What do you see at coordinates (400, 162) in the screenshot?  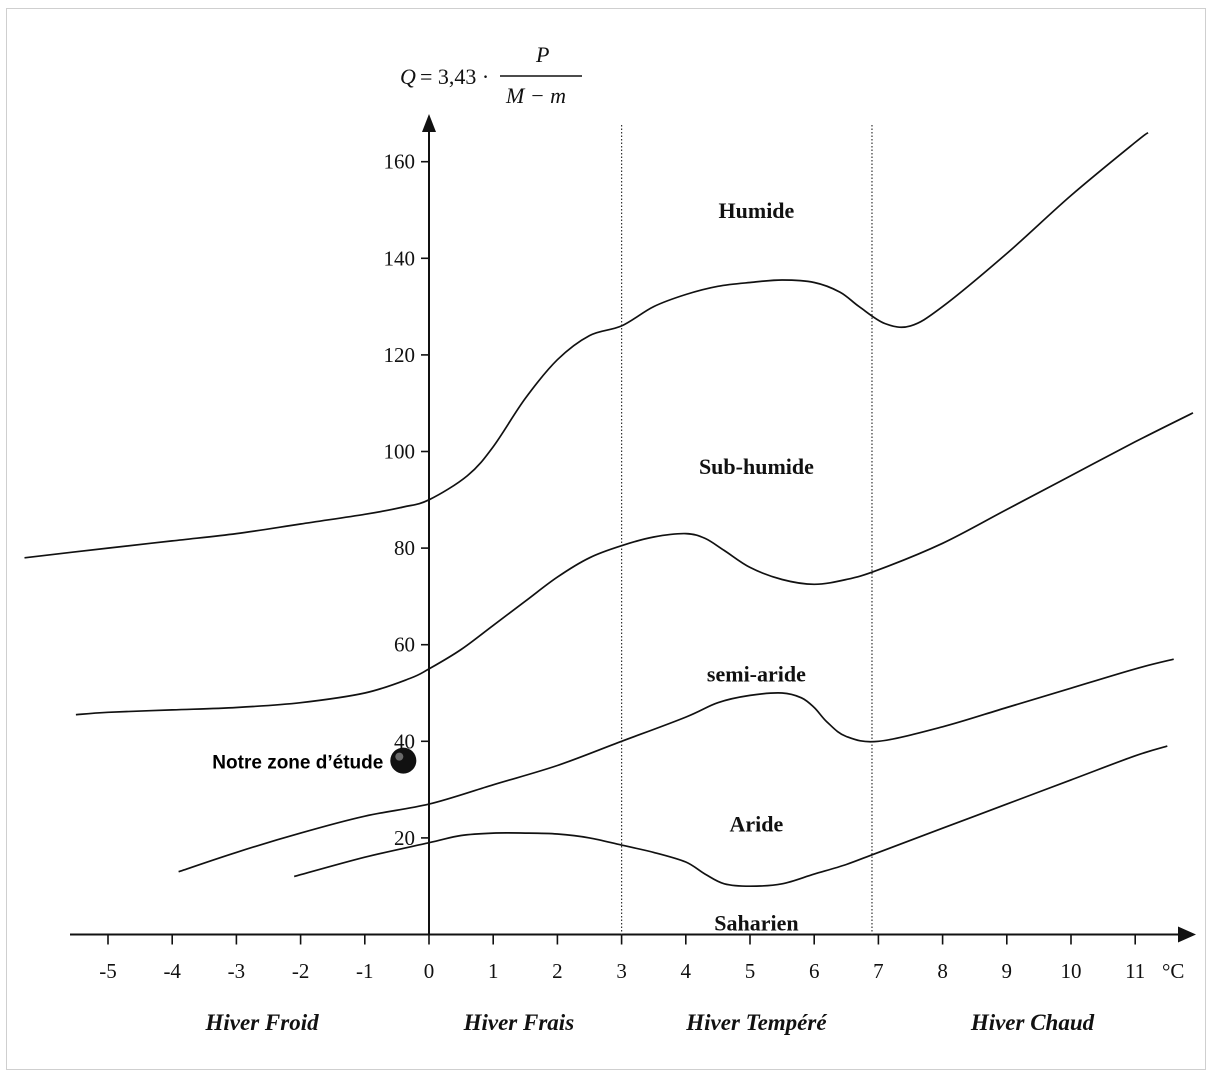 I see `y-tick-label: 160` at bounding box center [400, 162].